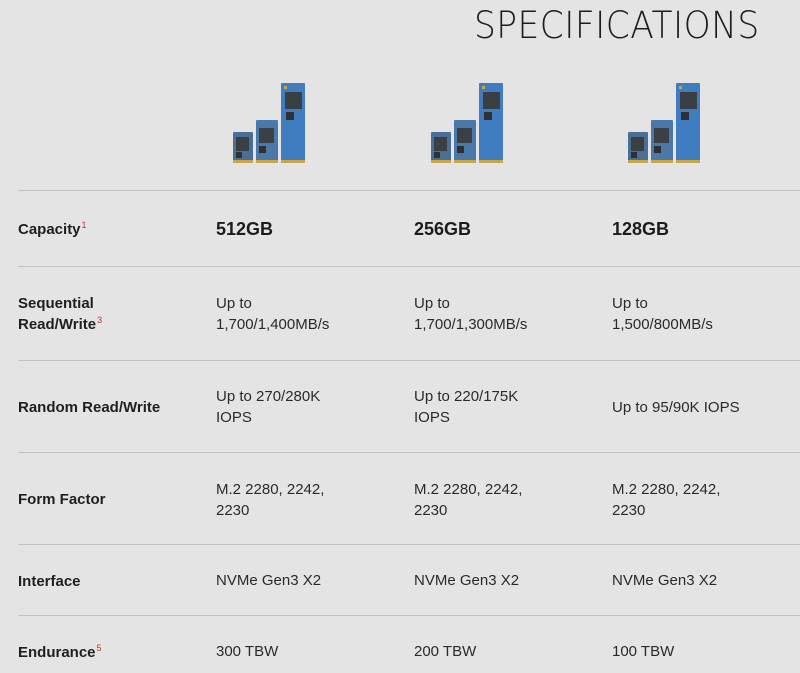 This screenshot has width=800, height=673. What do you see at coordinates (443, 229) in the screenshot?
I see `capacity-value: 256GB` at bounding box center [443, 229].